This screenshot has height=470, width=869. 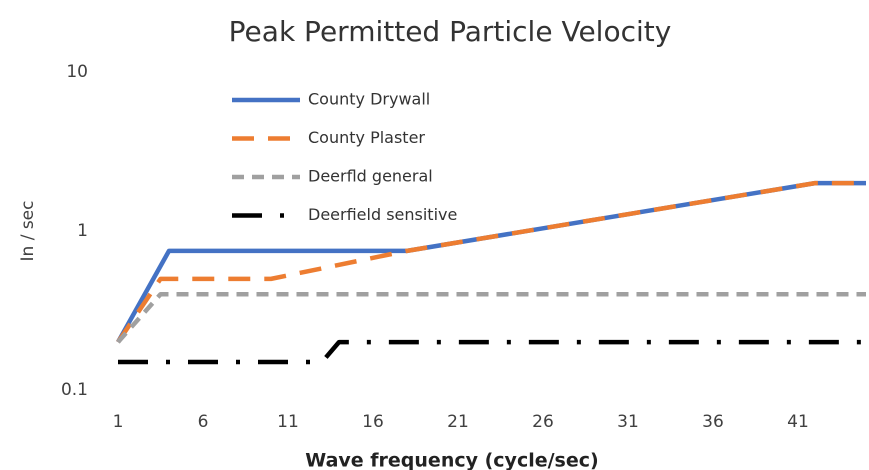 I want to click on x-axis-label: Wave frequency (cycle/sec), so click(x=451, y=460).